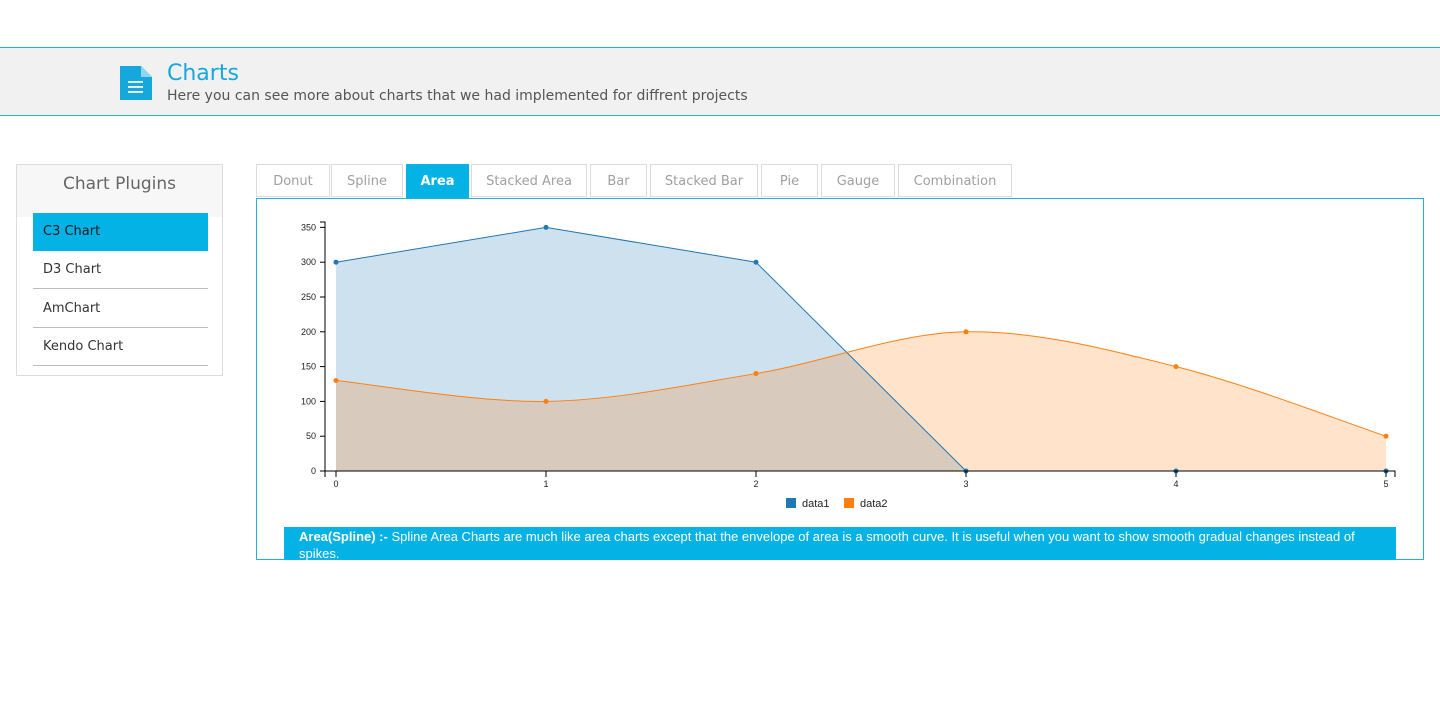  I want to click on tab-donut: Donut, so click(293, 180).